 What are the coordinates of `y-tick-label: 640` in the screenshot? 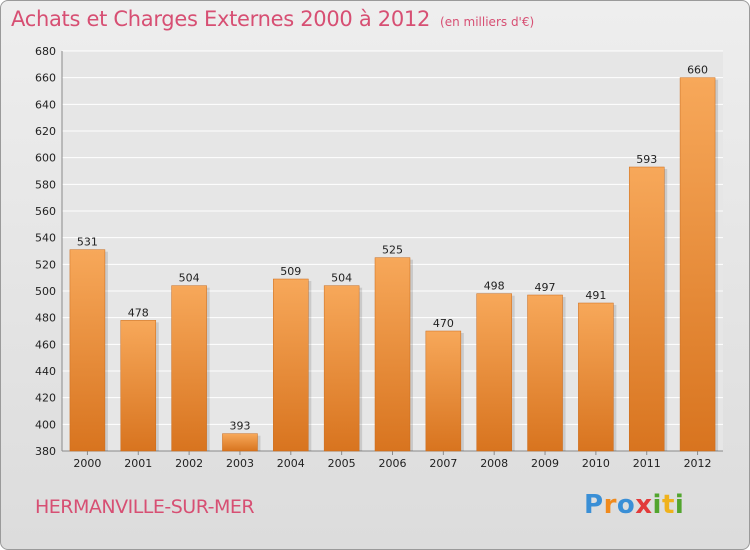 It's located at (45, 104).